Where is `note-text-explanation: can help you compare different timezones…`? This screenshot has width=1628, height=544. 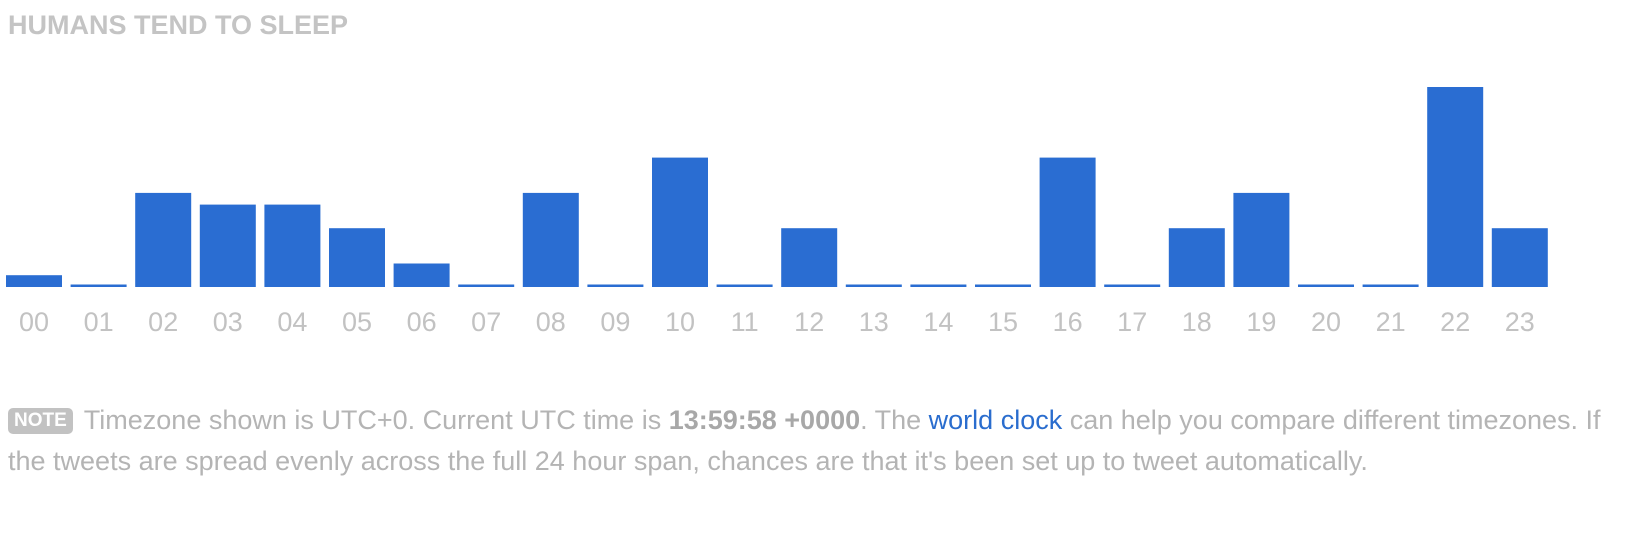
note-text-explanation: can help you compare different timezones… is located at coordinates (804, 440).